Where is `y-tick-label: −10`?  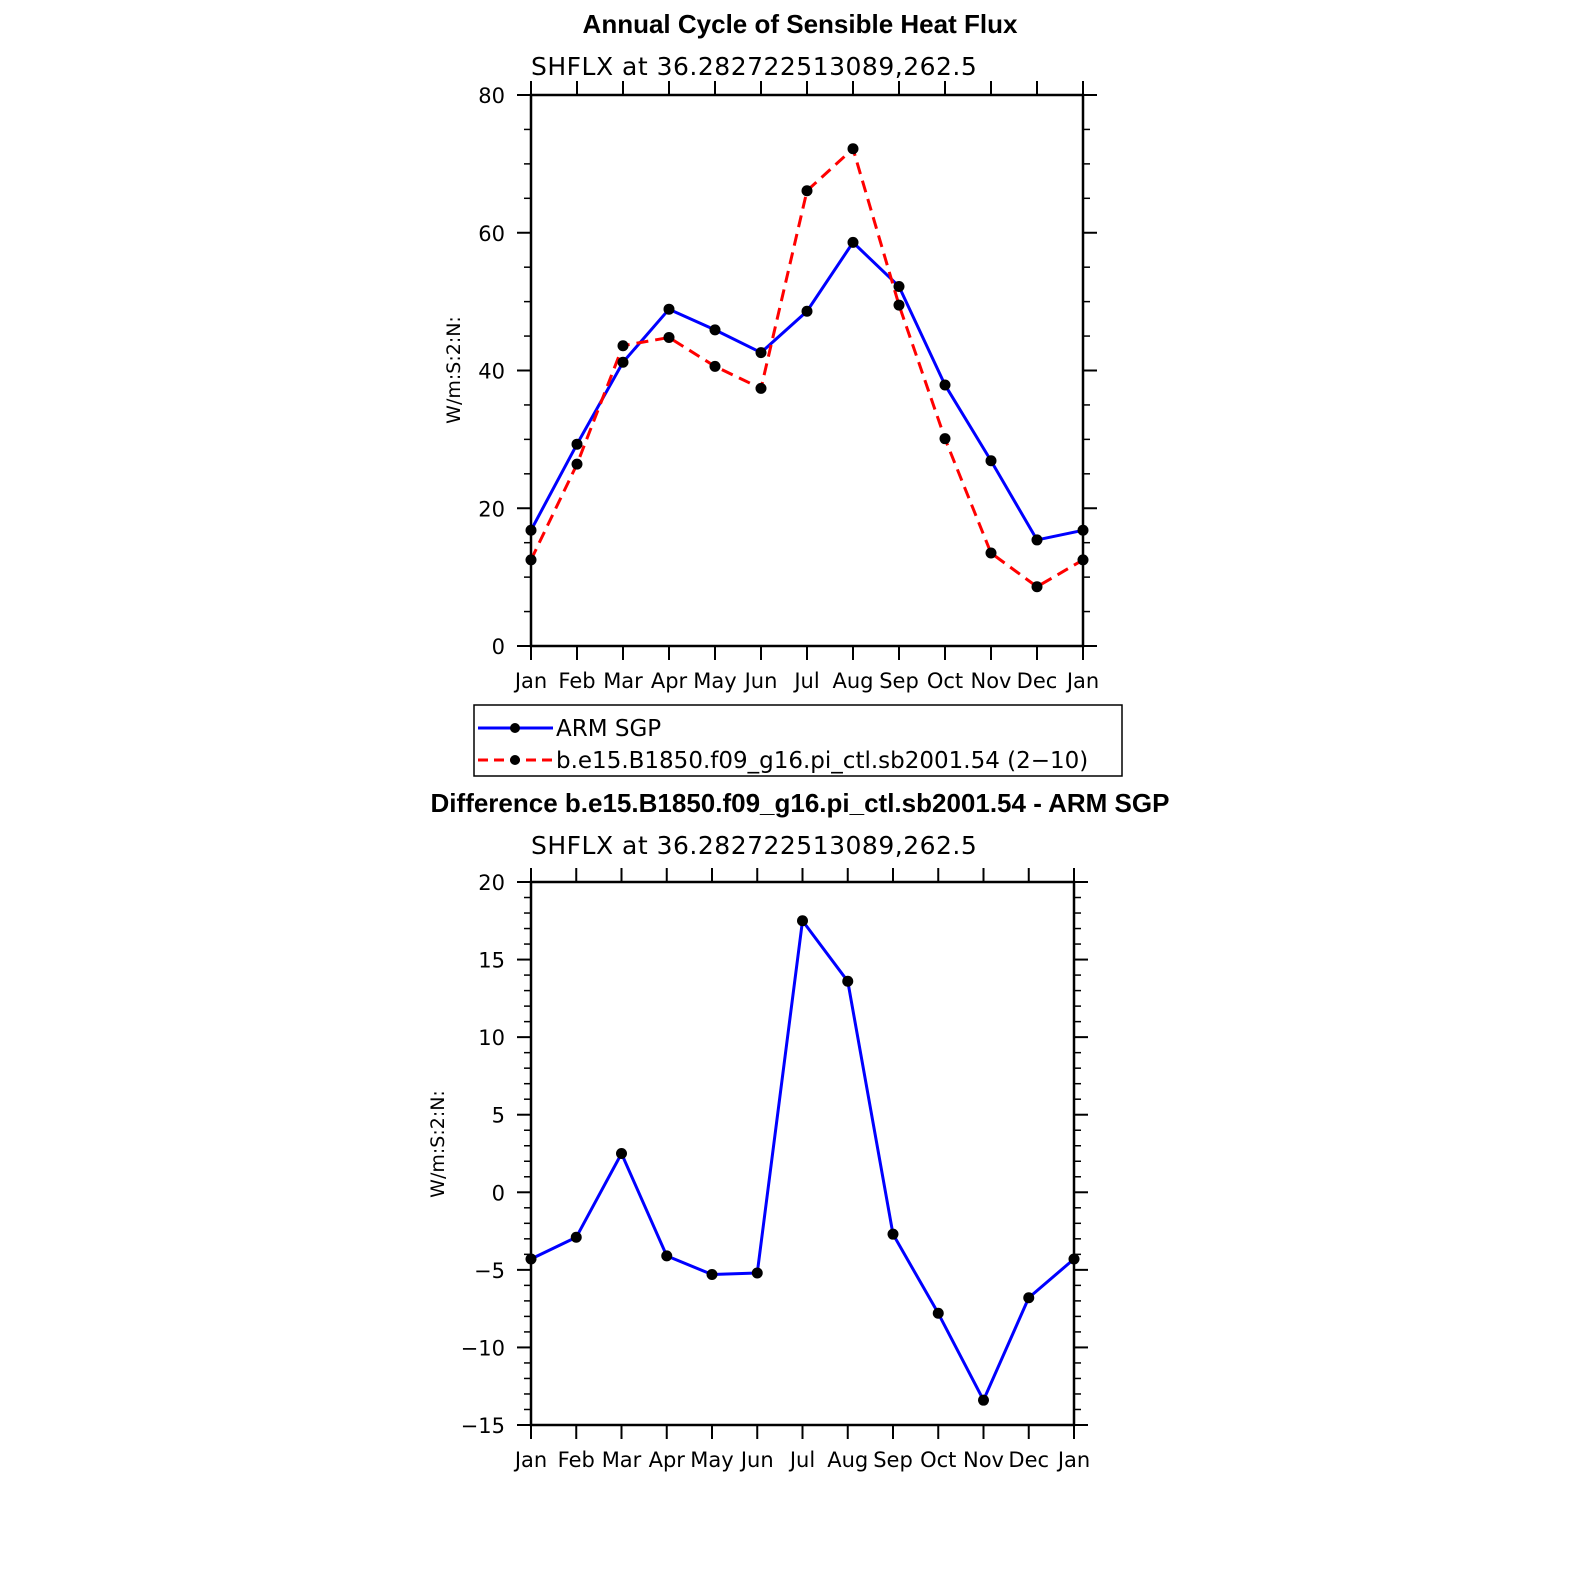 y-tick-label: −10 is located at coordinates (483, 1348).